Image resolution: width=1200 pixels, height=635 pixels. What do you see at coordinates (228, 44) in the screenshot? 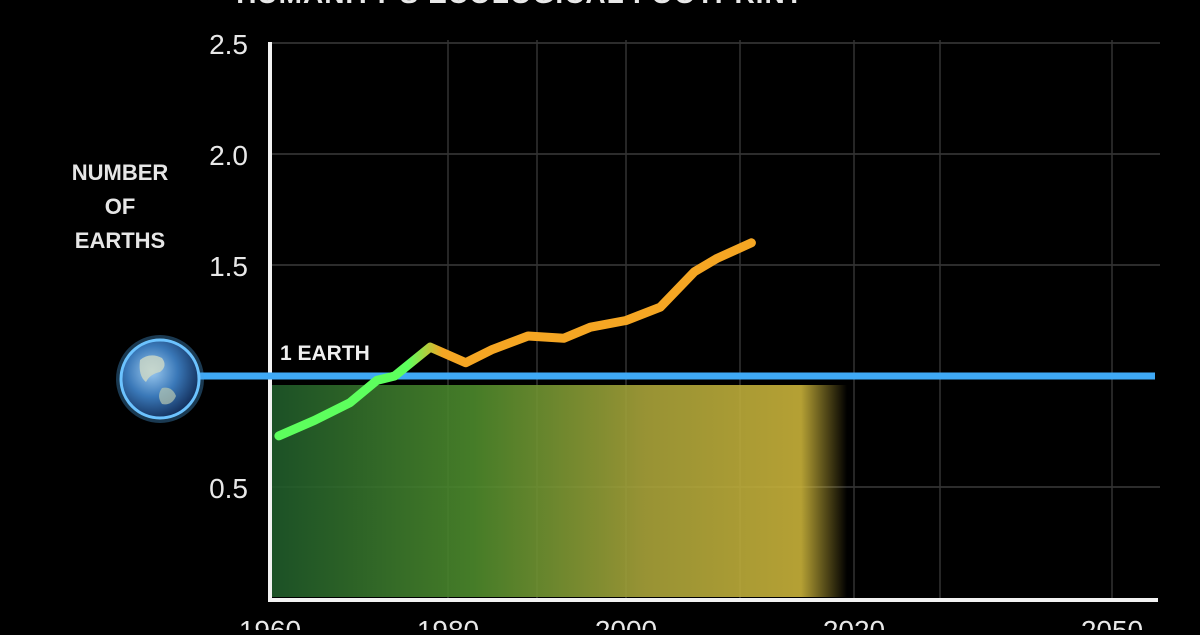
I see `y-tick-label: 2.5` at bounding box center [228, 44].